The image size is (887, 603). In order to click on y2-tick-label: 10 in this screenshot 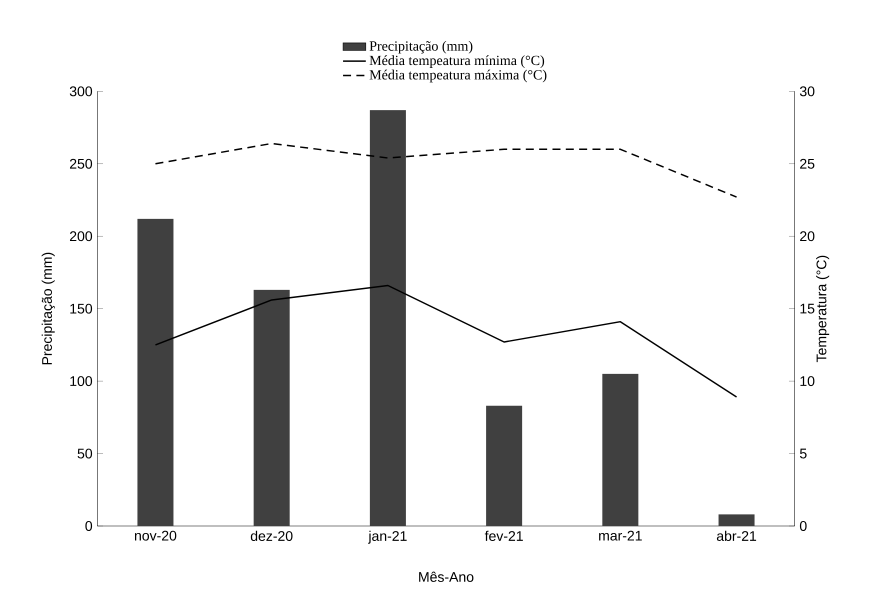, I will do `click(807, 381)`.